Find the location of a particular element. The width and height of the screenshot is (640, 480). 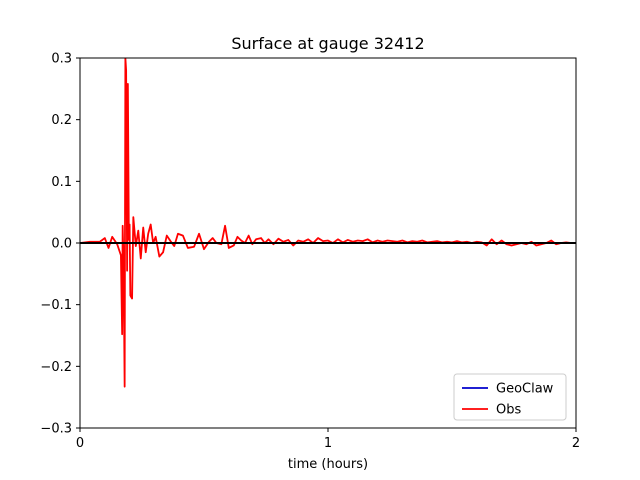

chart-title: Surface at gauge 32412 is located at coordinates (327, 43).